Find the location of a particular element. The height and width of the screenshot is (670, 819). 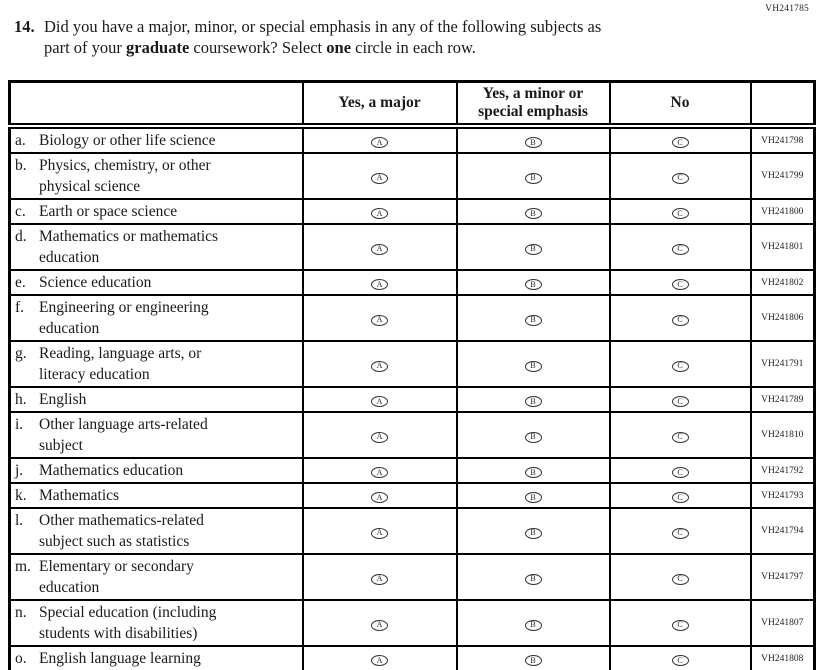

row-letter: e. is located at coordinates (20, 282).